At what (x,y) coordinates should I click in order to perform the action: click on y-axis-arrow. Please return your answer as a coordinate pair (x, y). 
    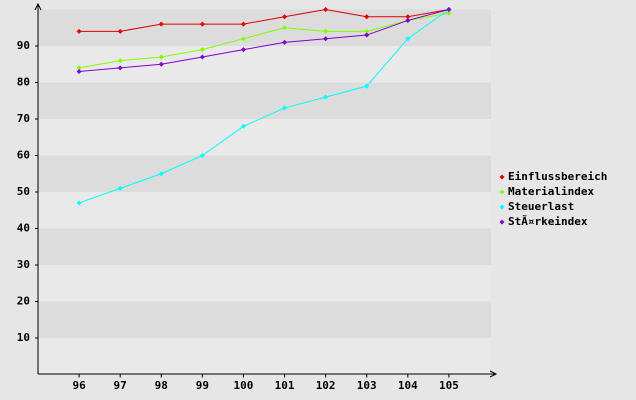
    Looking at the image, I should click on (38, 6).